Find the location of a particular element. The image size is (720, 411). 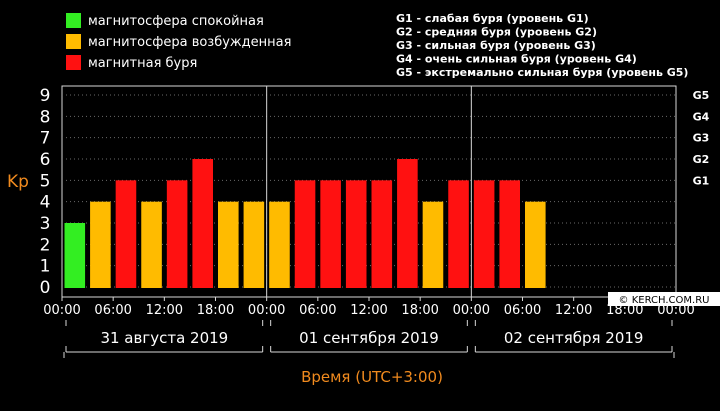

y-tick-label: 9 is located at coordinates (45, 96).